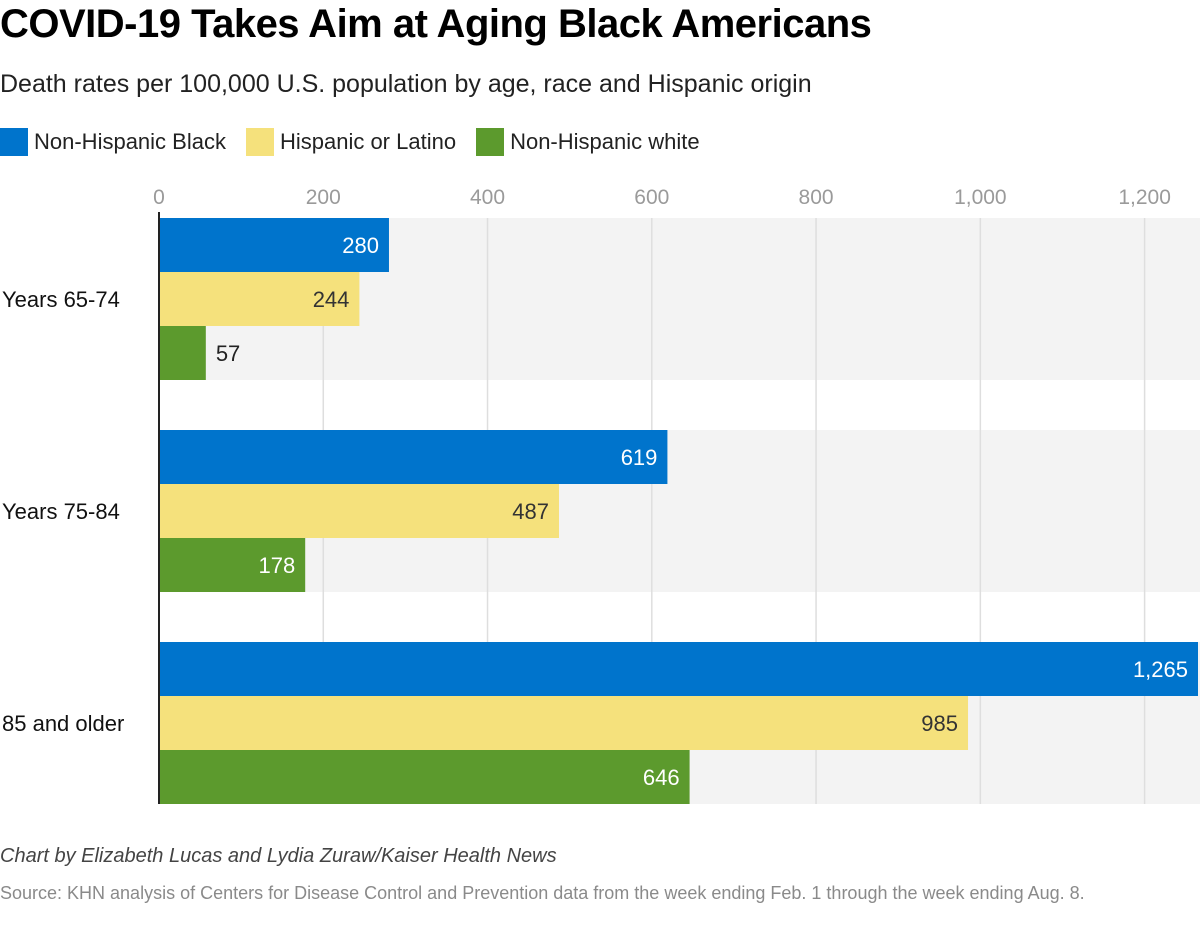 The width and height of the screenshot is (1200, 934). What do you see at coordinates (1144, 197) in the screenshot?
I see `x-tick-label: 1,200` at bounding box center [1144, 197].